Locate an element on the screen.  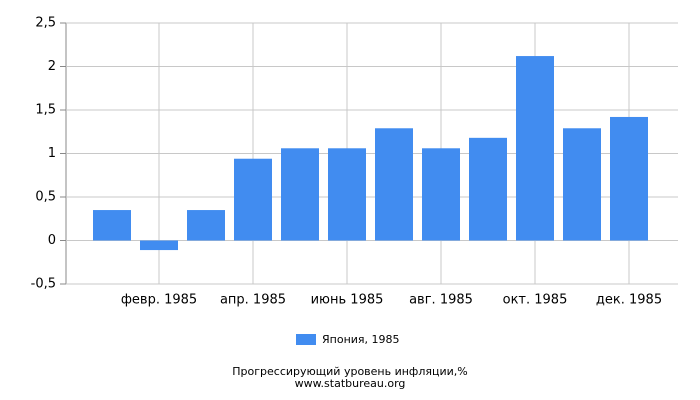
y-tick-label: 0 is located at coordinates (52, 240).